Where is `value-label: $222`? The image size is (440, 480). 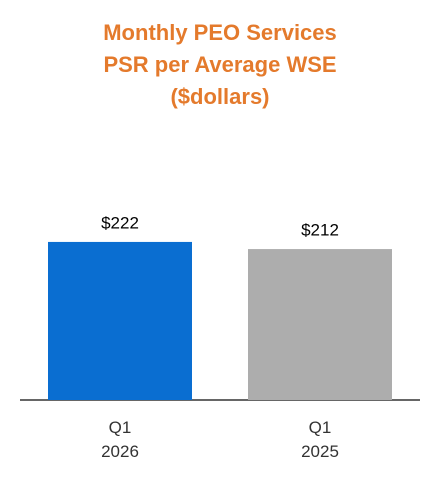 value-label: $222 is located at coordinates (120, 222).